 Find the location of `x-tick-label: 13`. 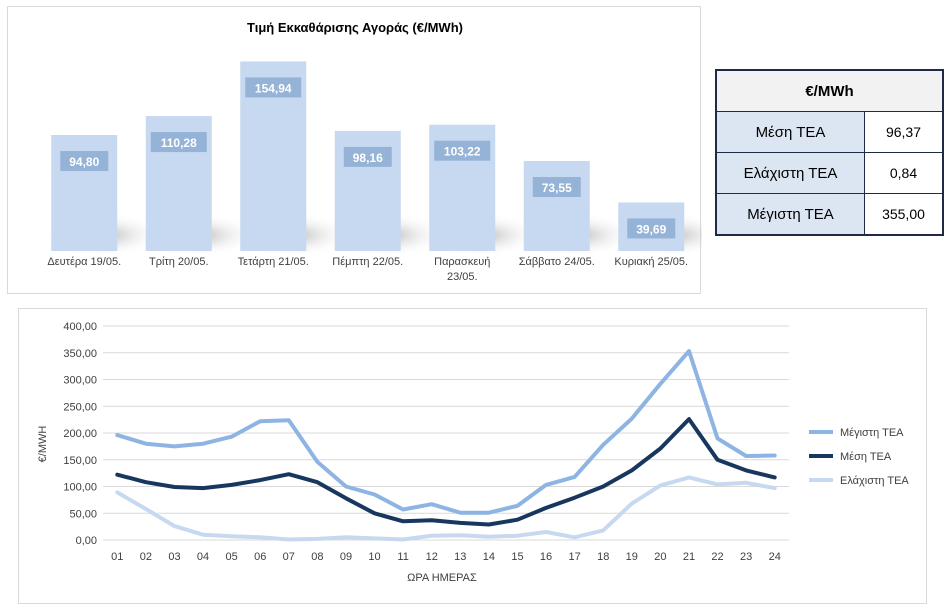

x-tick-label: 13 is located at coordinates (460, 557).